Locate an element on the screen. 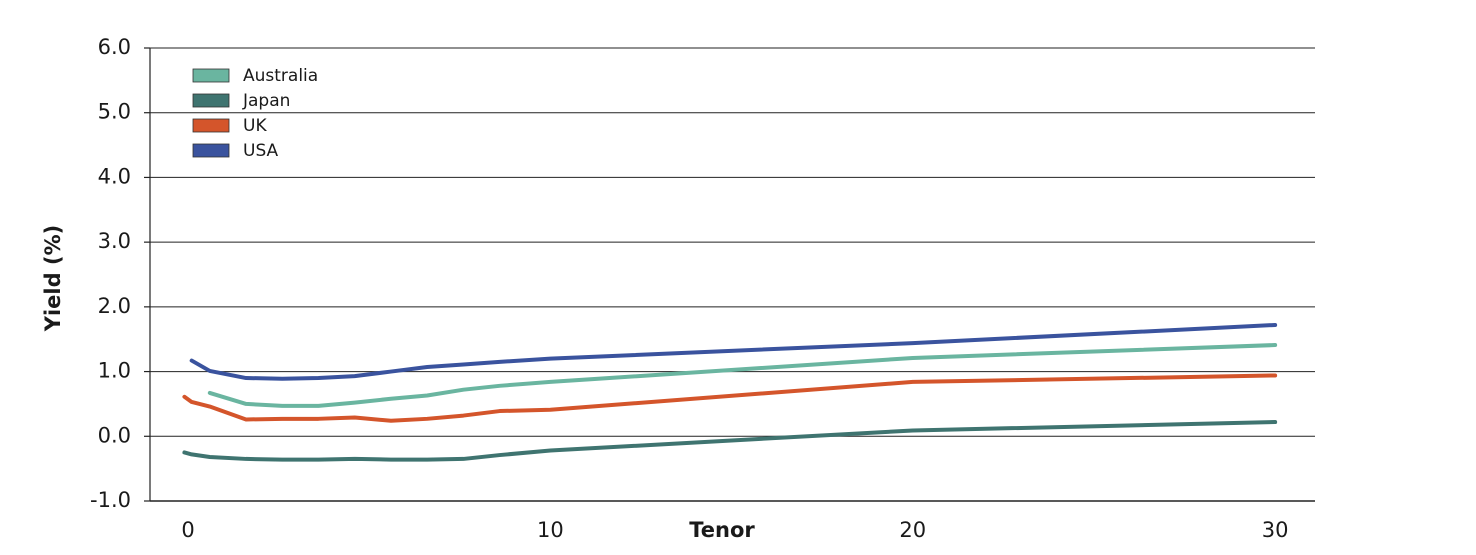  y-tick-label: 5.0 is located at coordinates (114, 112).